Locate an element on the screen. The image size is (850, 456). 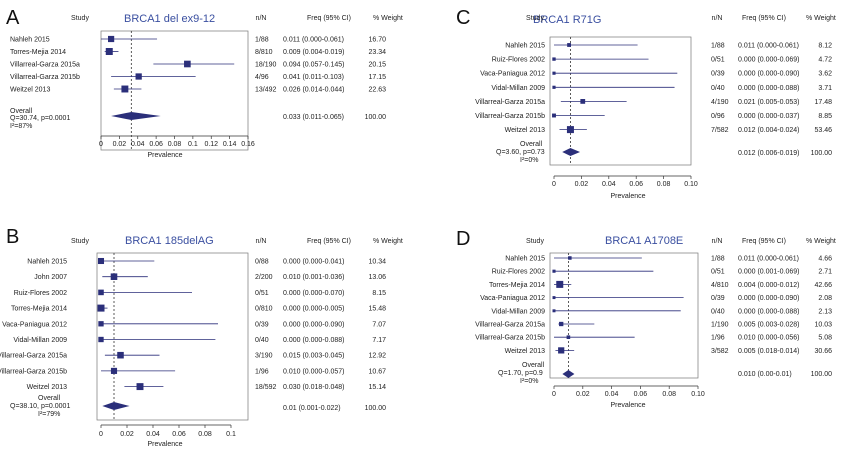
header-nn: n/N is located at coordinates (261, 18).